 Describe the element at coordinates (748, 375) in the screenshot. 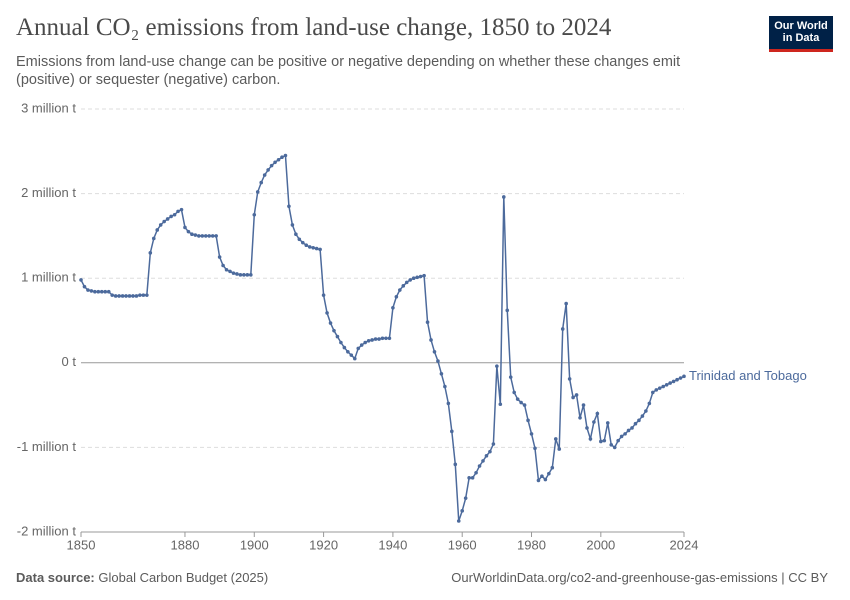

I see `series-label: Trinidad and Tobago` at that location.